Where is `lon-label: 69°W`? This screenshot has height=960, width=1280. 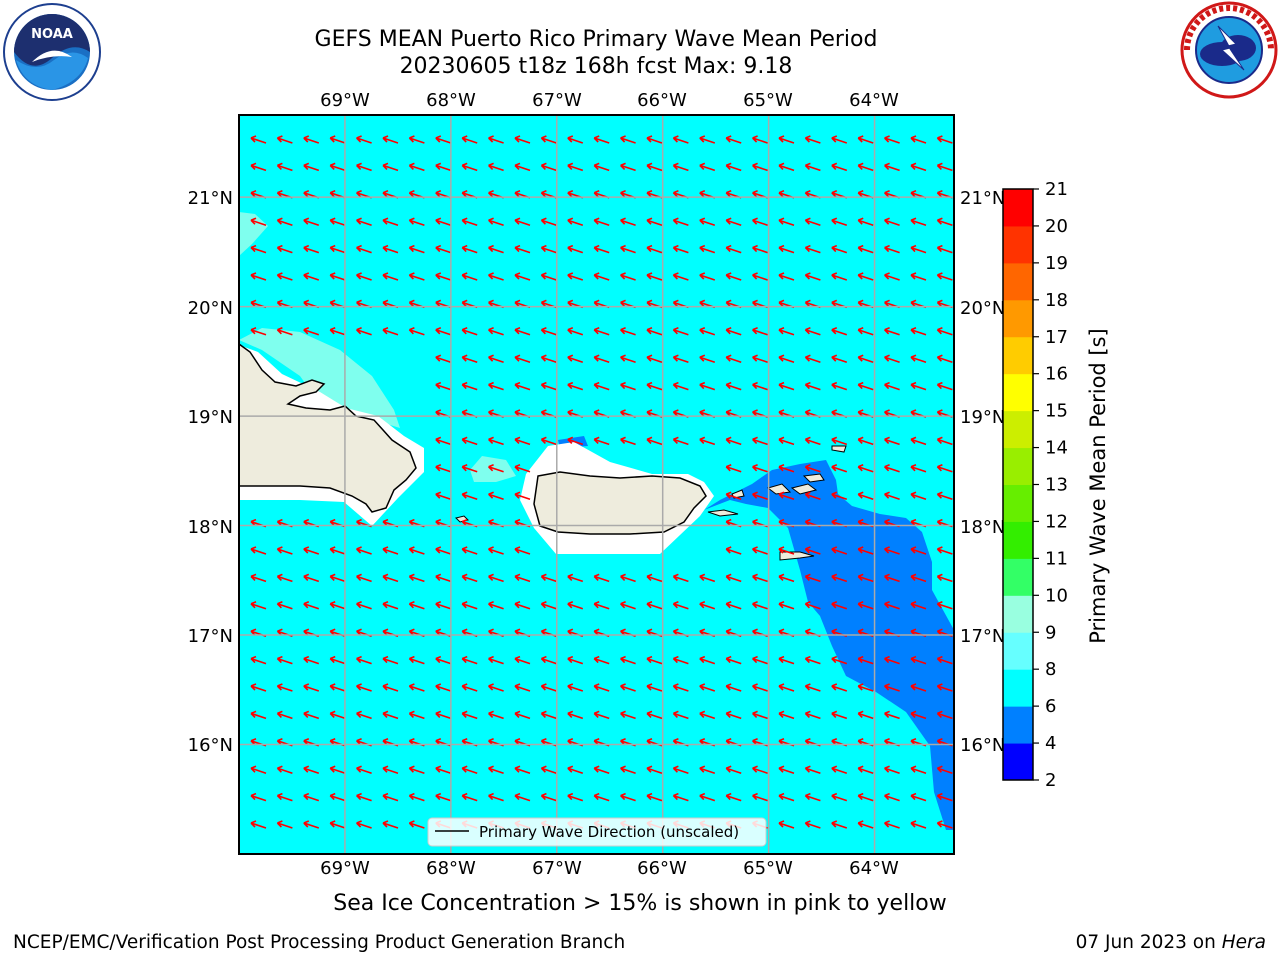
lon-label: 69°W is located at coordinates (345, 868).